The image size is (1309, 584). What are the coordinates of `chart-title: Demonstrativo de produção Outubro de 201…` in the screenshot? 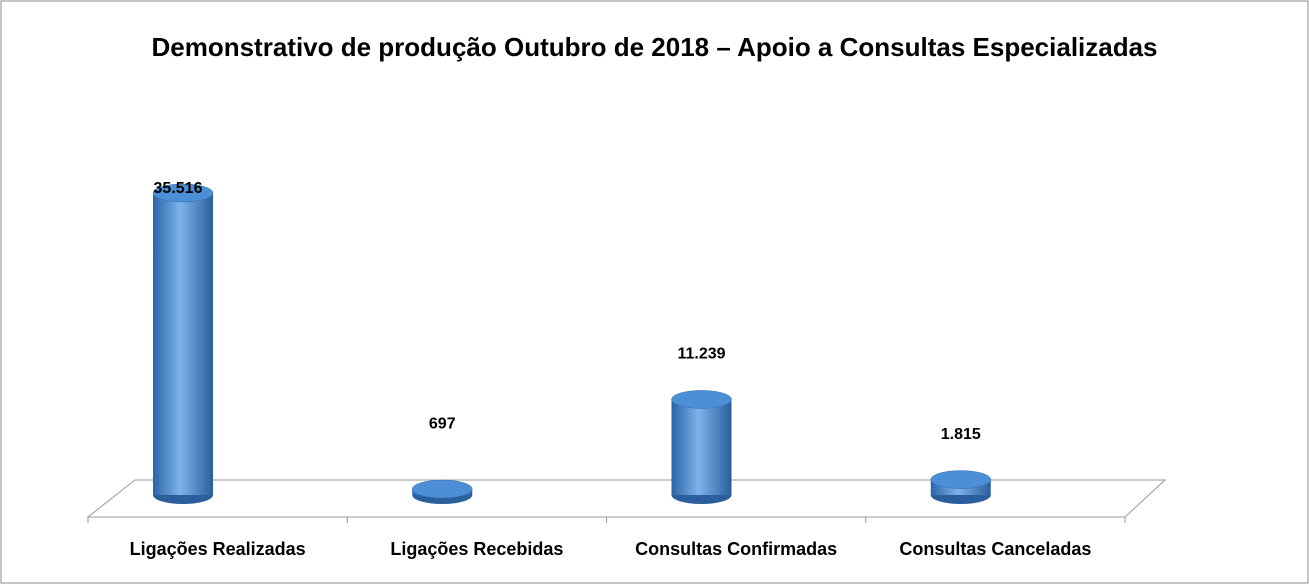 It's located at (654, 47).